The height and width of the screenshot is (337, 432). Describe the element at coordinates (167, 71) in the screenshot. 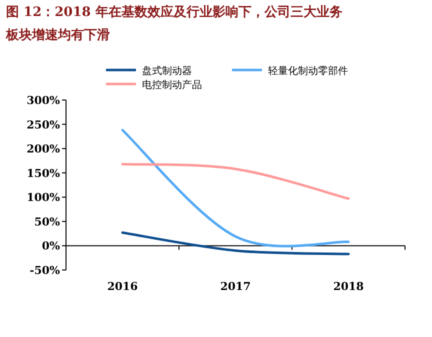

I see `legend-label: 盘式制动器` at that location.